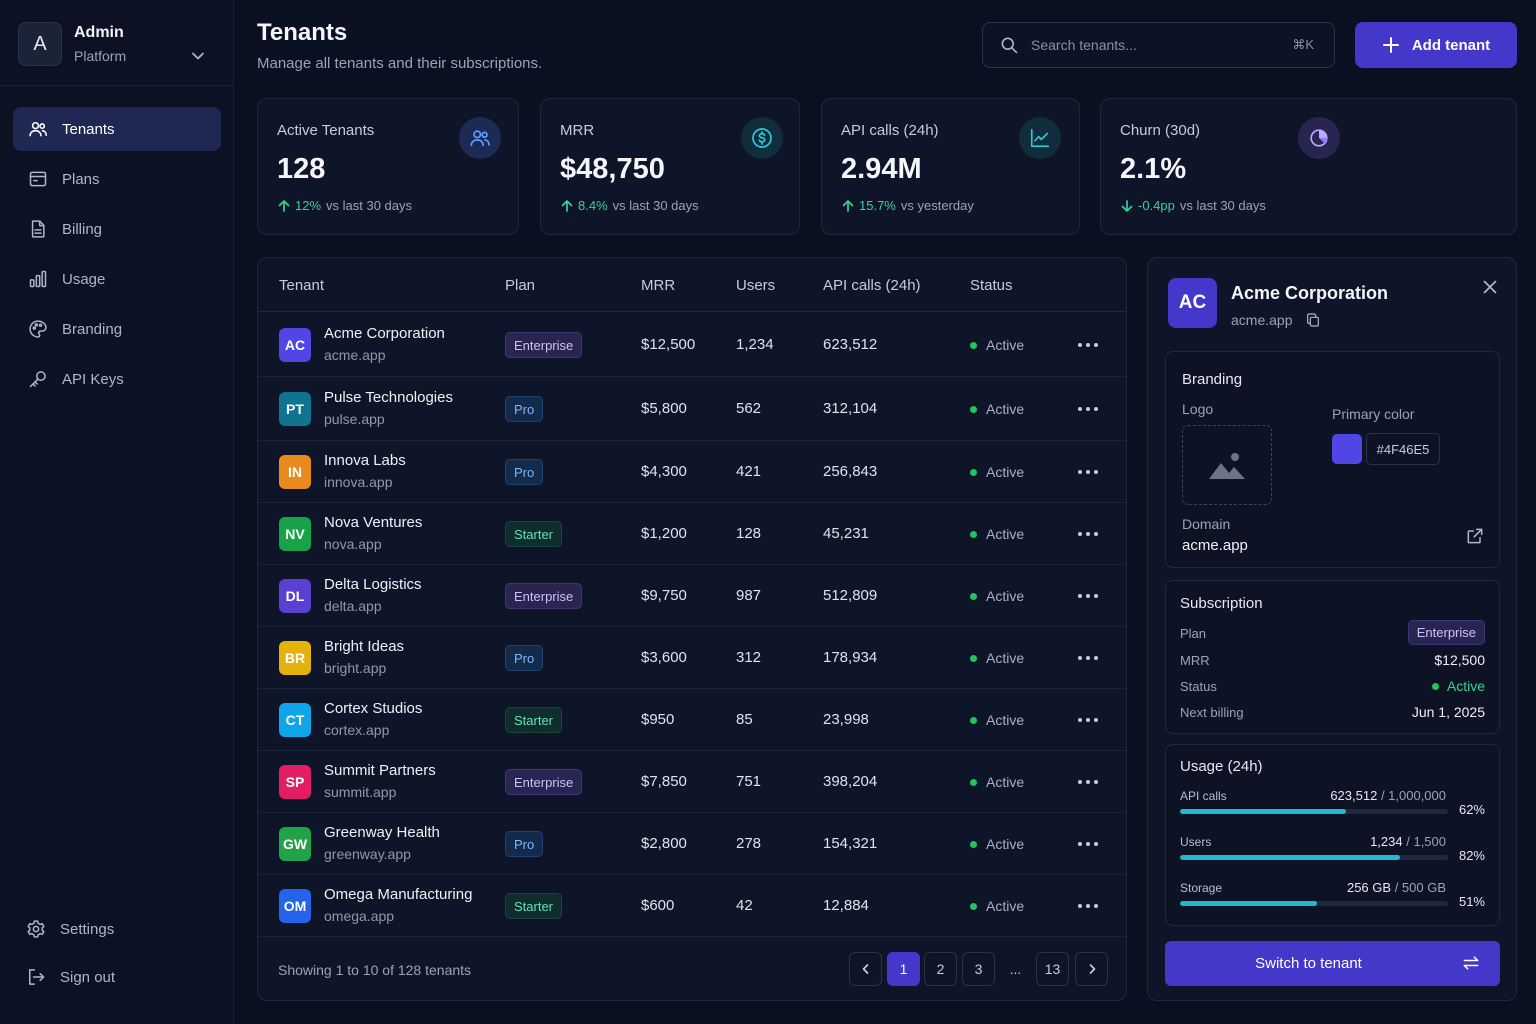  What do you see at coordinates (978, 969) in the screenshot?
I see `page-button-3: 3` at bounding box center [978, 969].